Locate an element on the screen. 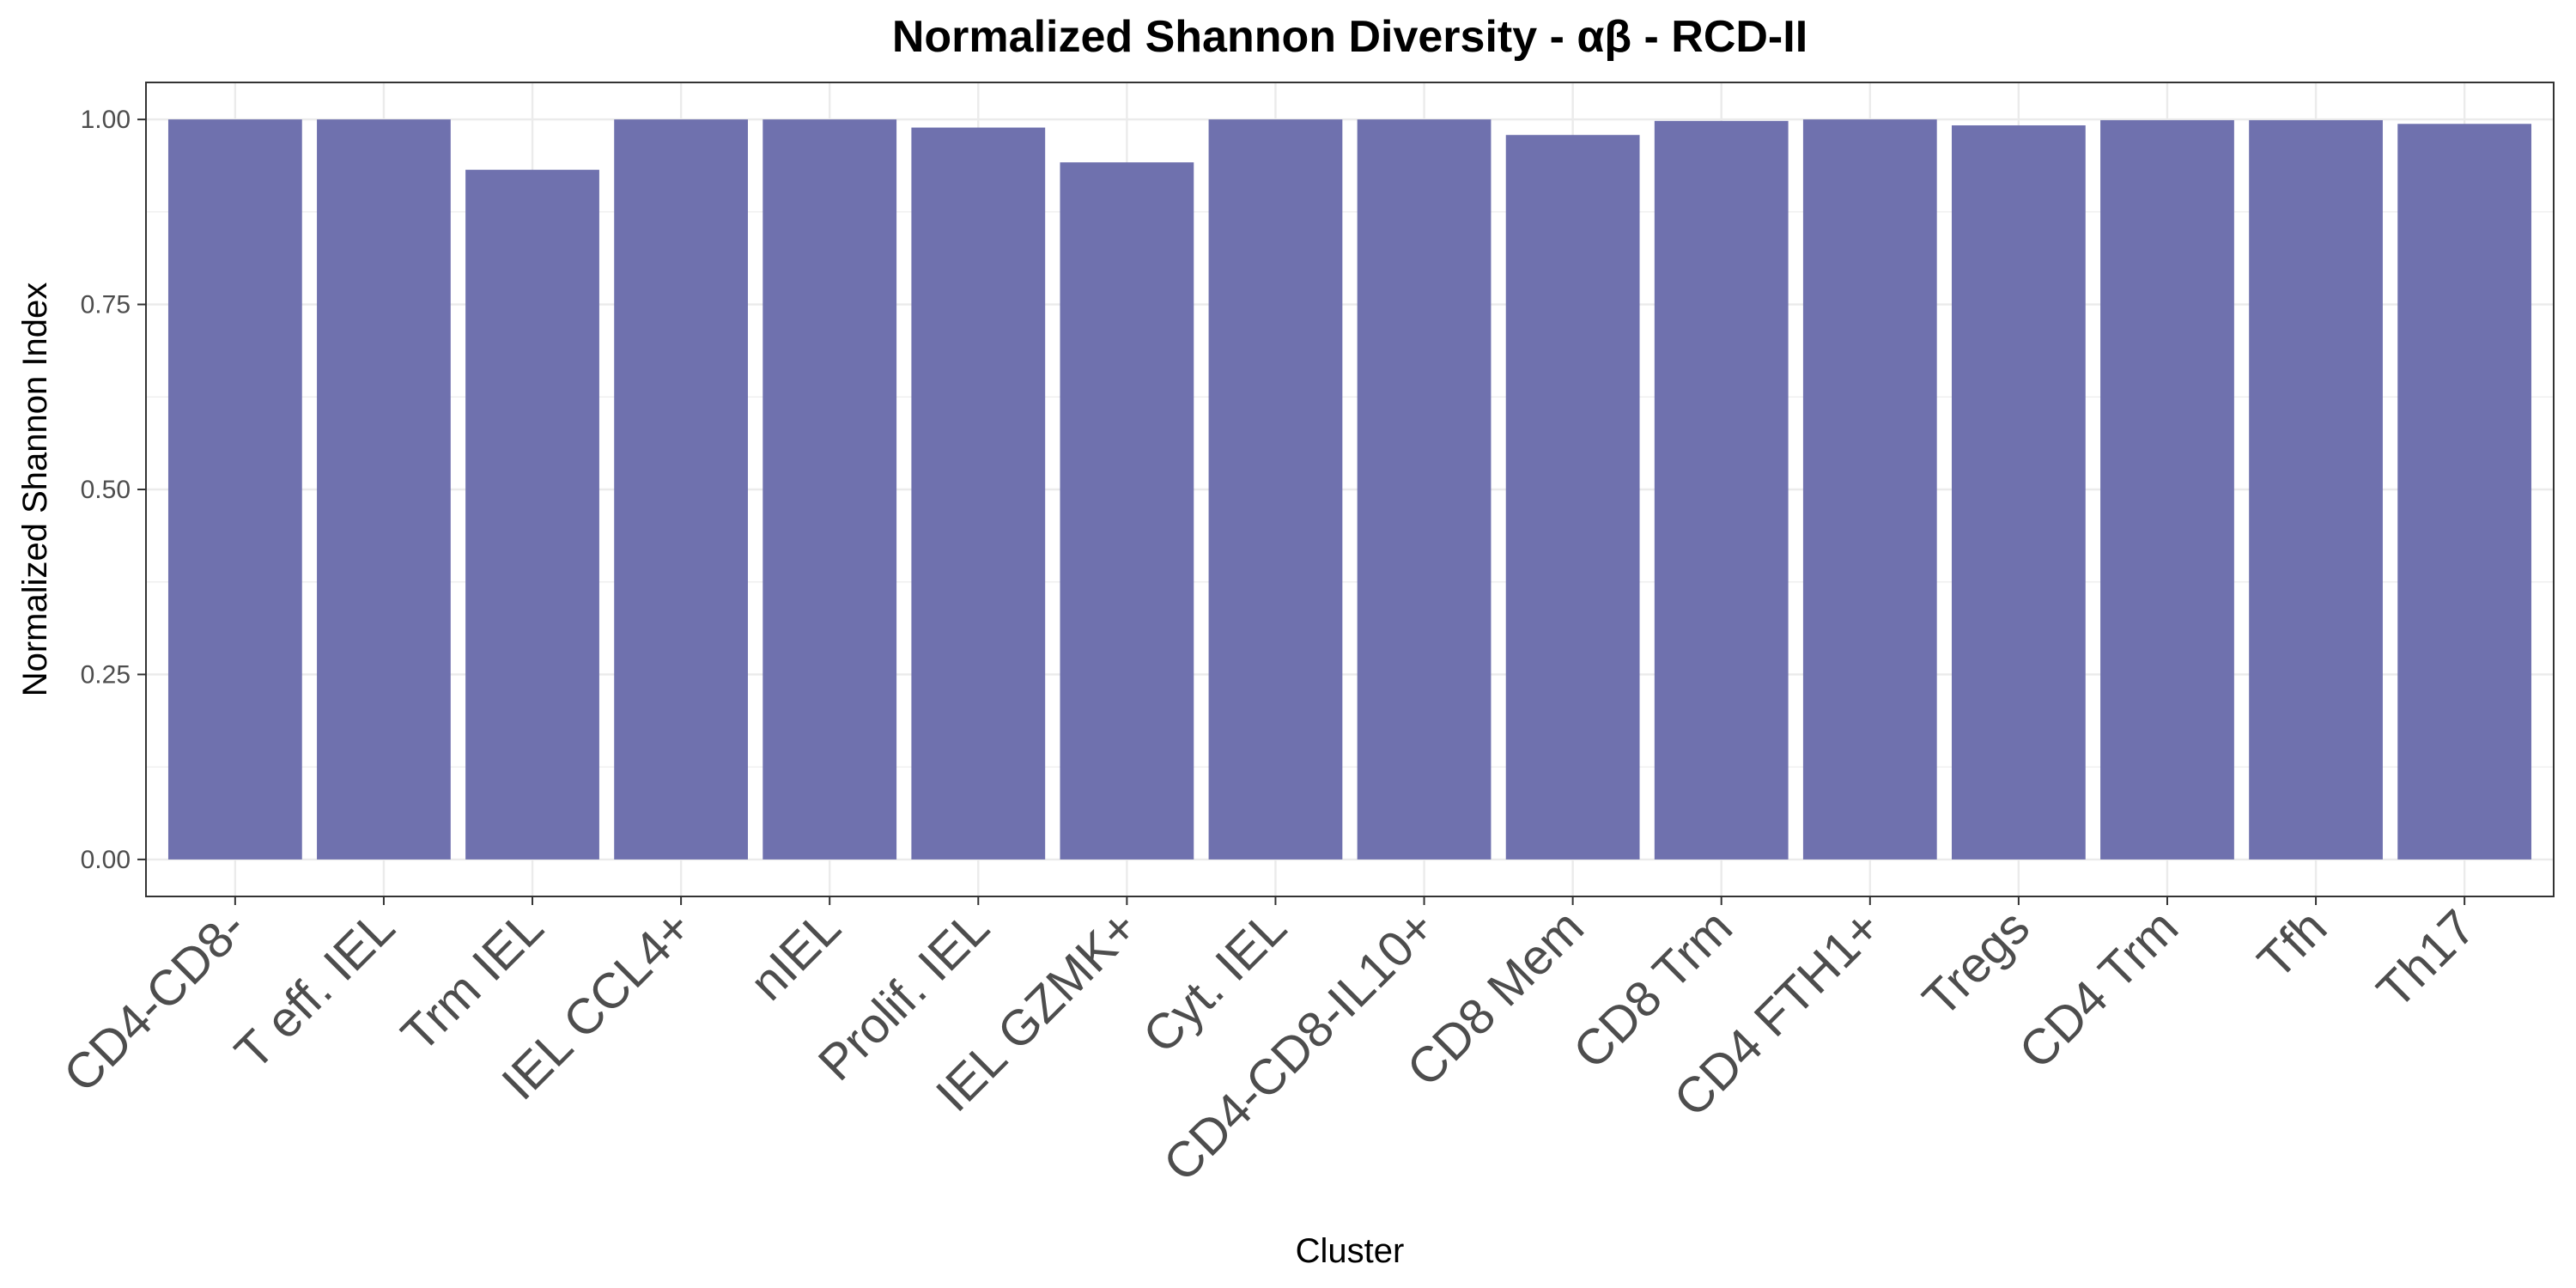 The image size is (2576, 1288). y-tick-label: 0.00 is located at coordinates (106, 860).